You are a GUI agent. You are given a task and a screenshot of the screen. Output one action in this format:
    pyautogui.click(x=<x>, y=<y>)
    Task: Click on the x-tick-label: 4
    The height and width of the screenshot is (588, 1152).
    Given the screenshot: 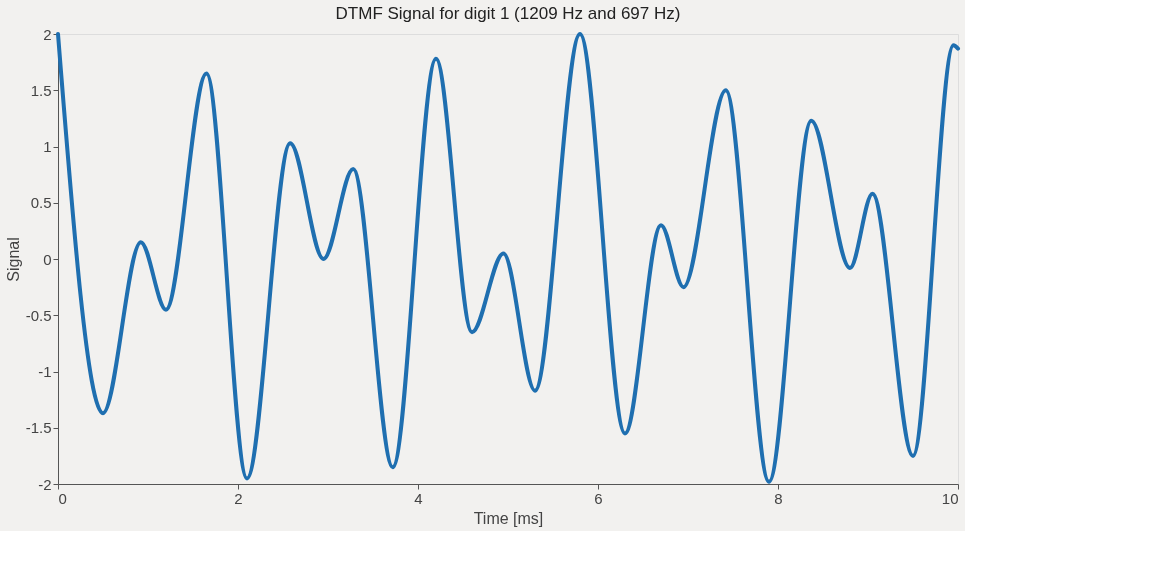 What is the action you would take?
    pyautogui.click(x=418, y=498)
    